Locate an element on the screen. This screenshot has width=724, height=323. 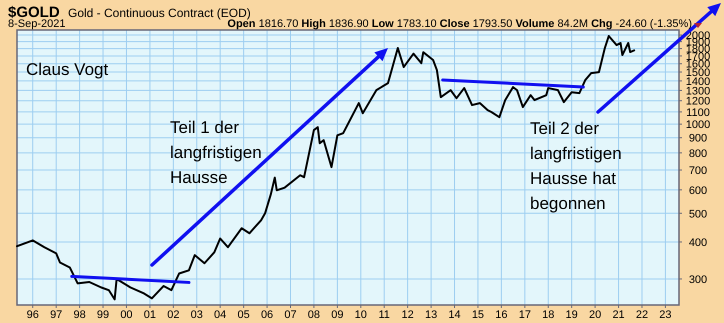
x-tick-label: 19 is located at coordinates (572, 315).